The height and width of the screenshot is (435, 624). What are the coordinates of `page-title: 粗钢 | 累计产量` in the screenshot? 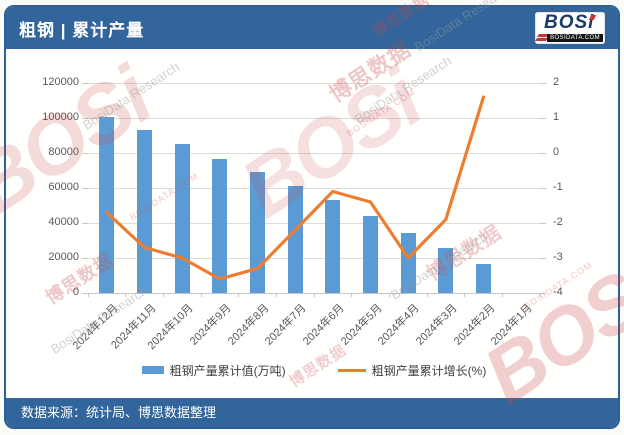 It's located at (82, 30).